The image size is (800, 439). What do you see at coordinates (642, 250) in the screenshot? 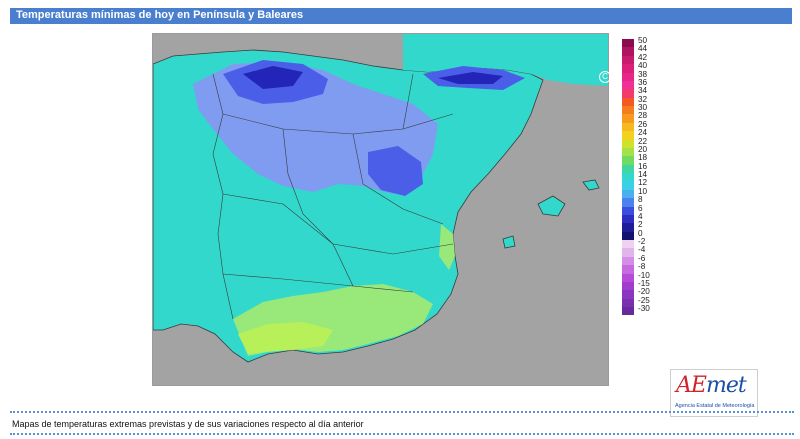
I see `legend-label: -4` at bounding box center [642, 250].